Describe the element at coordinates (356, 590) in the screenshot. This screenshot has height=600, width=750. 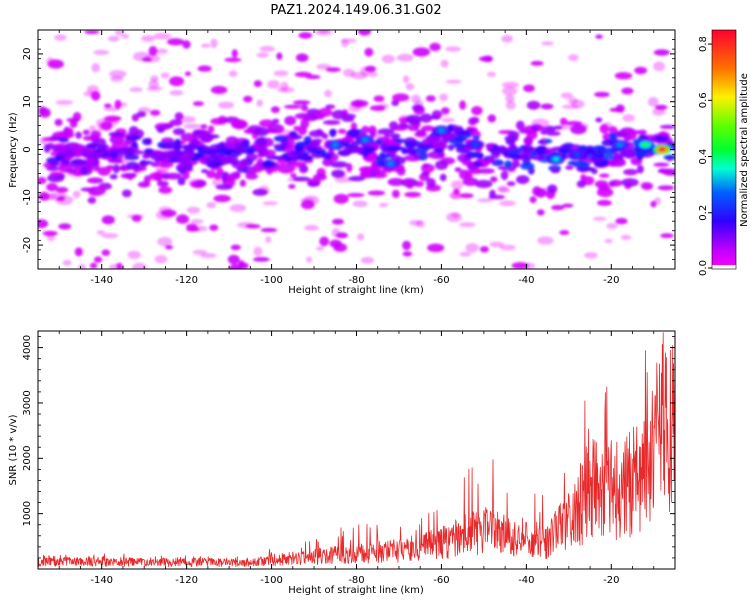
I see `snr-x-axis-label: Height of straight line (km)` at that location.